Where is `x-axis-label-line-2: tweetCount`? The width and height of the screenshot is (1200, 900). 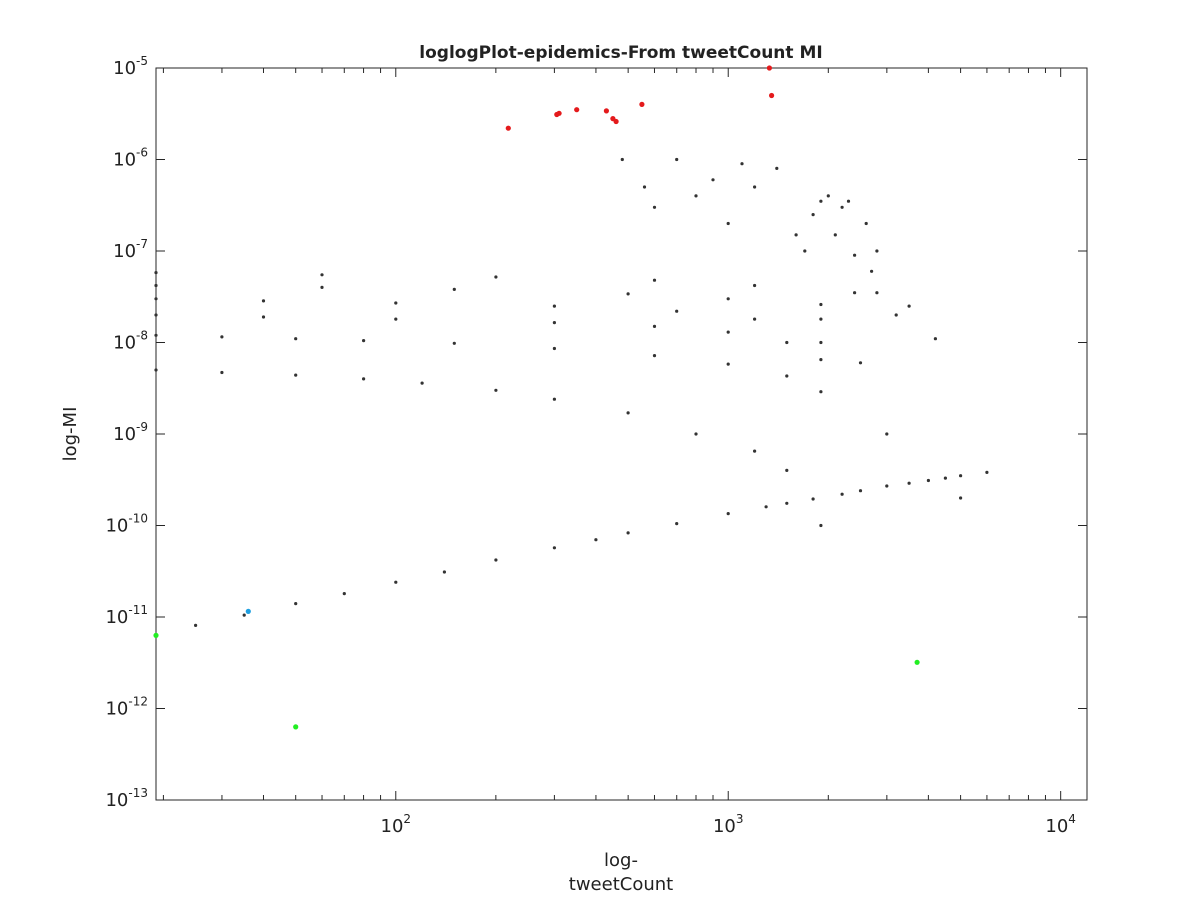
x-axis-label-line-2: tweetCount is located at coordinates (621, 884).